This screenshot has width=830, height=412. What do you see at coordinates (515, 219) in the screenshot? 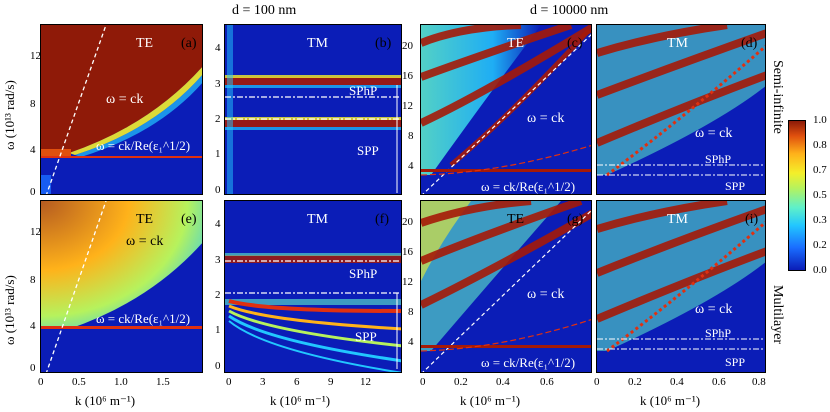
I see `panel-g-mode: TE` at bounding box center [515, 219].